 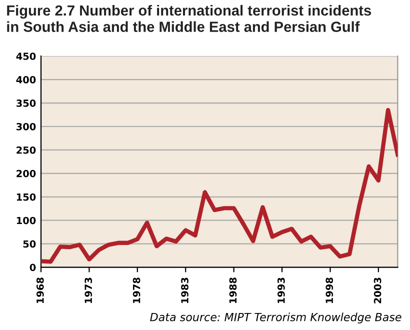 What do you see at coordinates (33, 268) in the screenshot?
I see `y-tick-label: 0` at bounding box center [33, 268].